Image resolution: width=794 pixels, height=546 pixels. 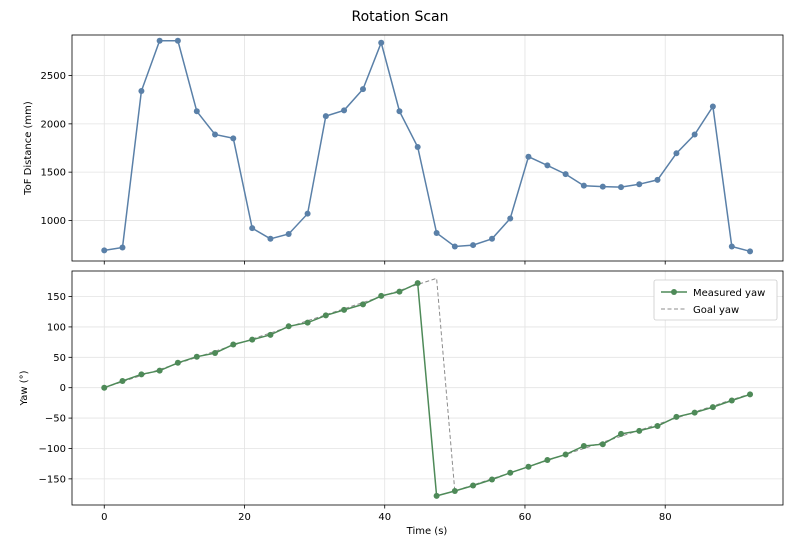 What do you see at coordinates (53, 76) in the screenshot?
I see `tof-y-tick-label: 2500` at bounding box center [53, 76].